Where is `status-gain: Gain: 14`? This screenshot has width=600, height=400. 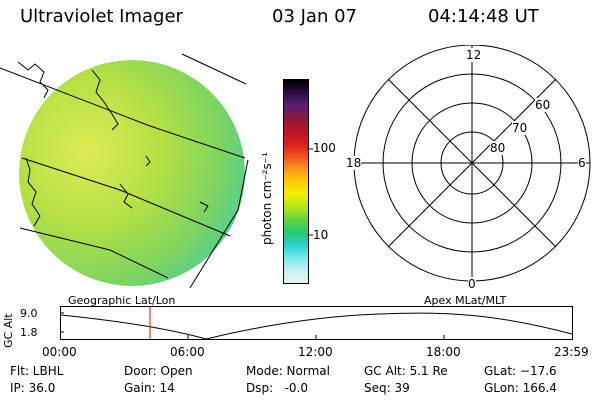 status-gain: Gain: 14 is located at coordinates (149, 388).